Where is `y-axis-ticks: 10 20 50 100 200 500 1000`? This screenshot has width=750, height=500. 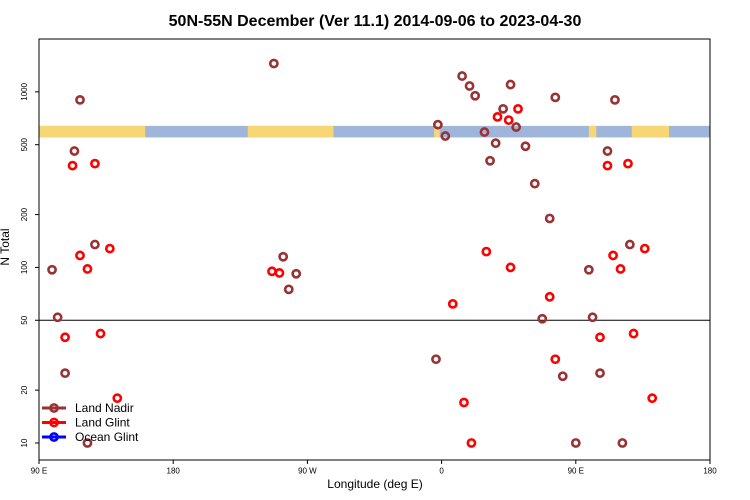
y-axis-ticks: 10 20 50 100 200 500 1000 is located at coordinates (29, 264).